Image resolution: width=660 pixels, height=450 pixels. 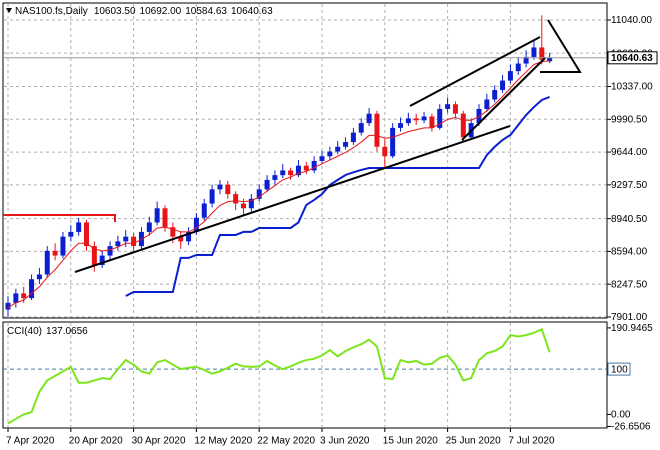 What do you see at coordinates (631, 20) in the screenshot?
I see `y-tick-label: 11040.00` at bounding box center [631, 20].